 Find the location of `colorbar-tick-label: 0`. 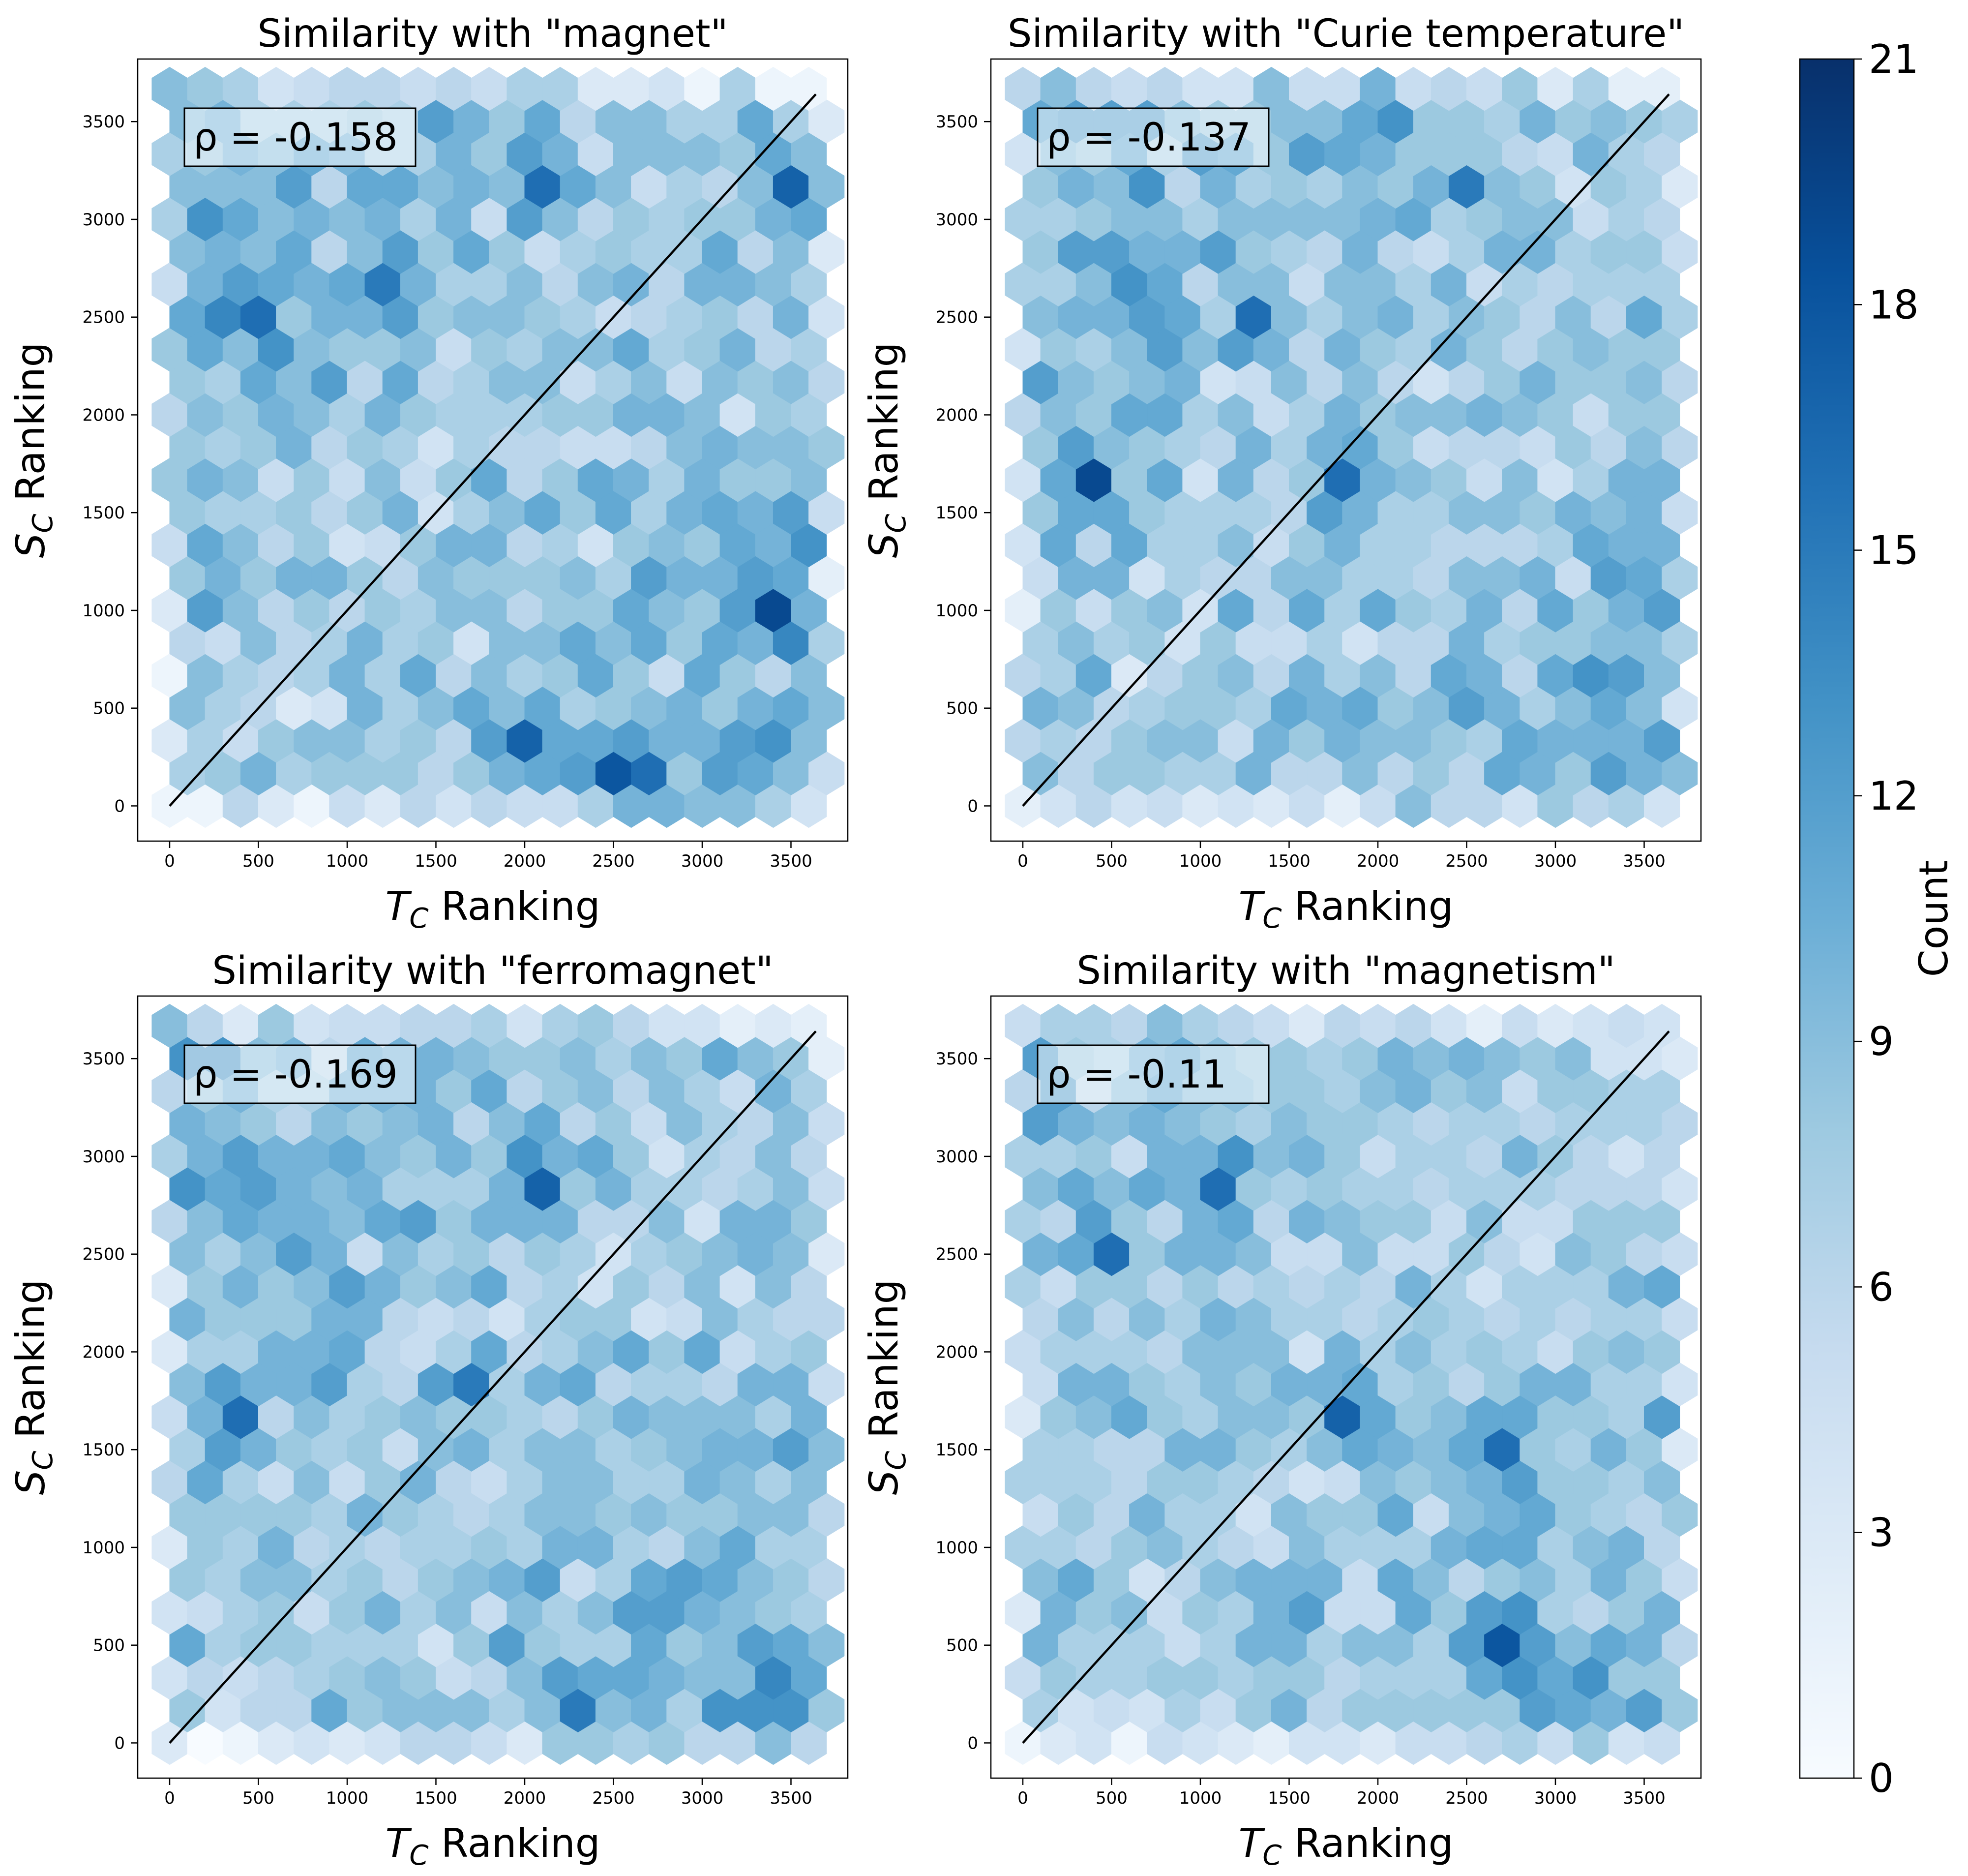

colorbar-tick-label: 0 is located at coordinates (1882, 1778).